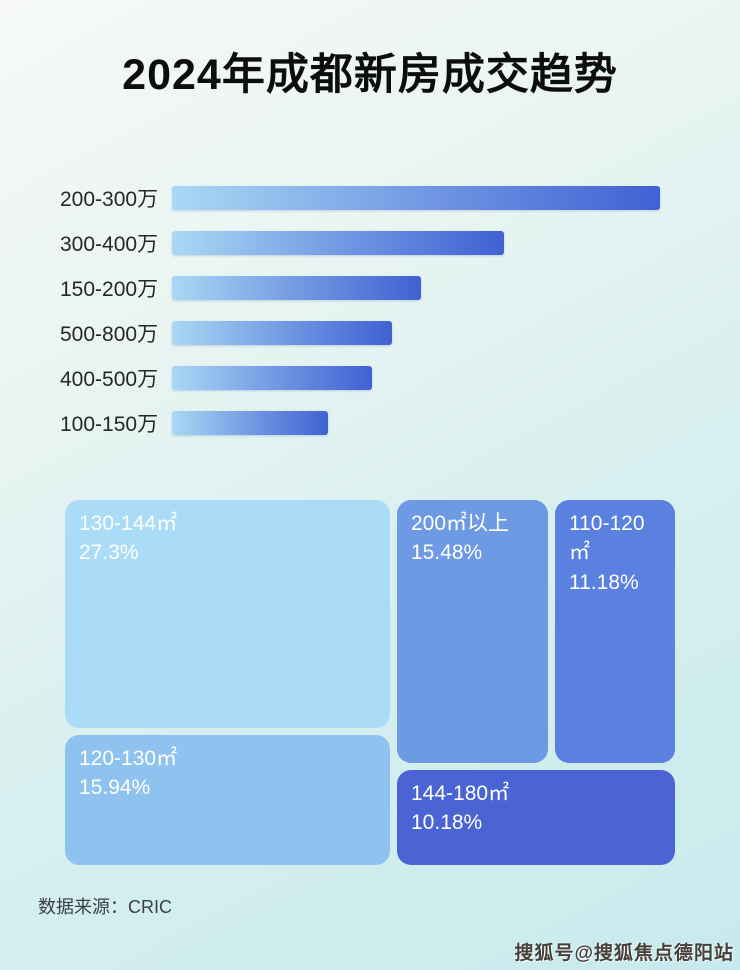  Describe the element at coordinates (604, 582) in the screenshot. I see `treemap-percent: 11.18%` at that location.